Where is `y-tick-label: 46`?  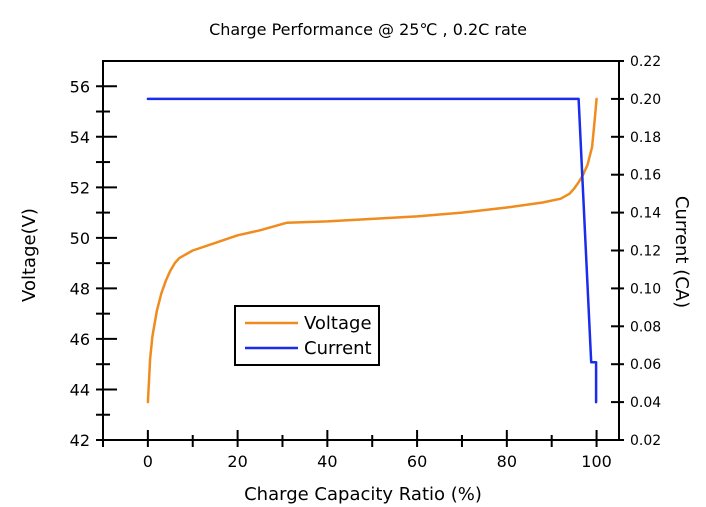 y-tick-label: 46 is located at coordinates (80, 339).